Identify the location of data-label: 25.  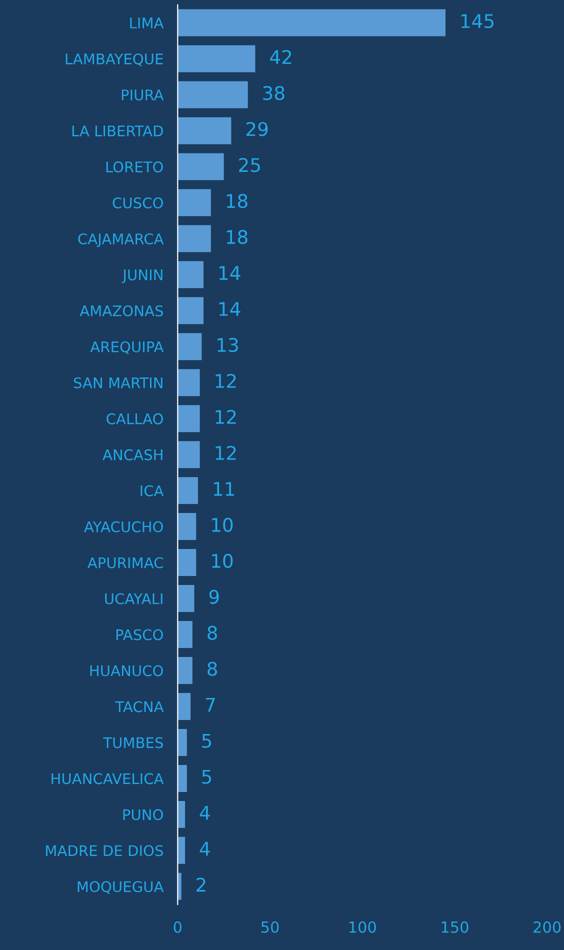
(249, 165).